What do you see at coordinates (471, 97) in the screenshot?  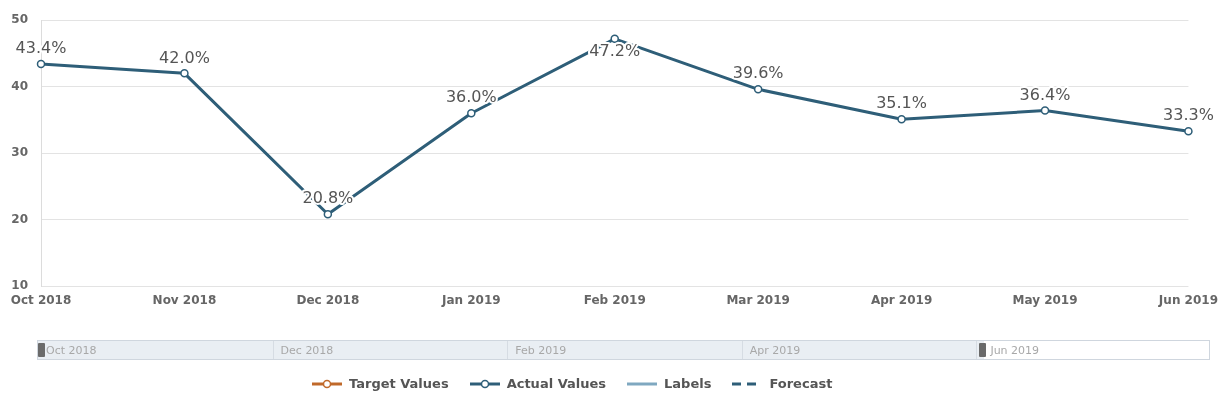 I see `data-label: 36.0%` at bounding box center [471, 97].